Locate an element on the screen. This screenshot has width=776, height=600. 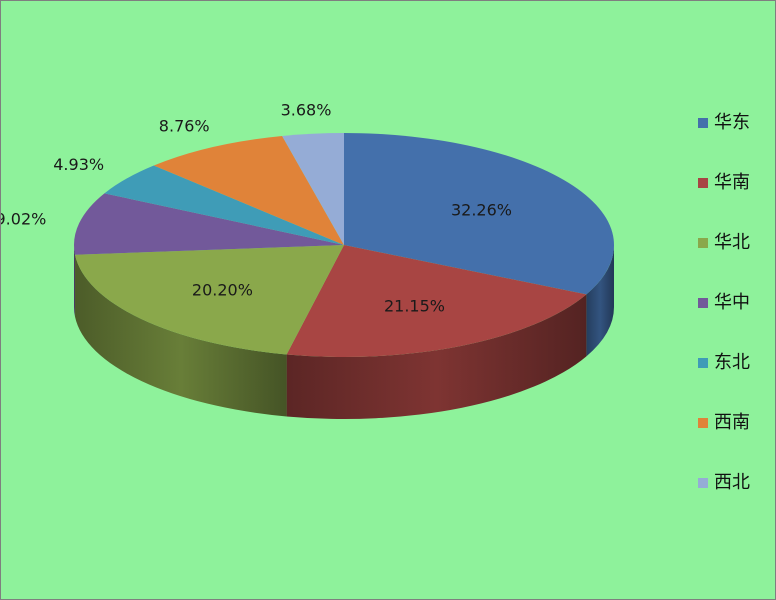
legend-item: 西北 is located at coordinates (735, 500).